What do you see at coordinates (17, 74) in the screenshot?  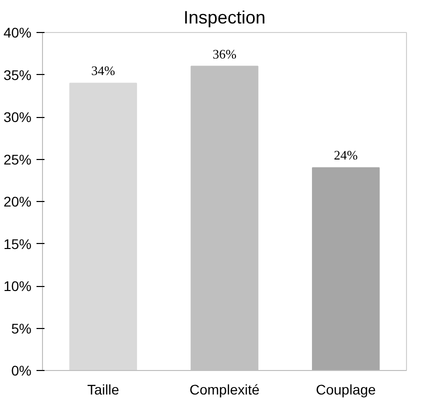 I see `y-tick-label: 35%` at bounding box center [17, 74].